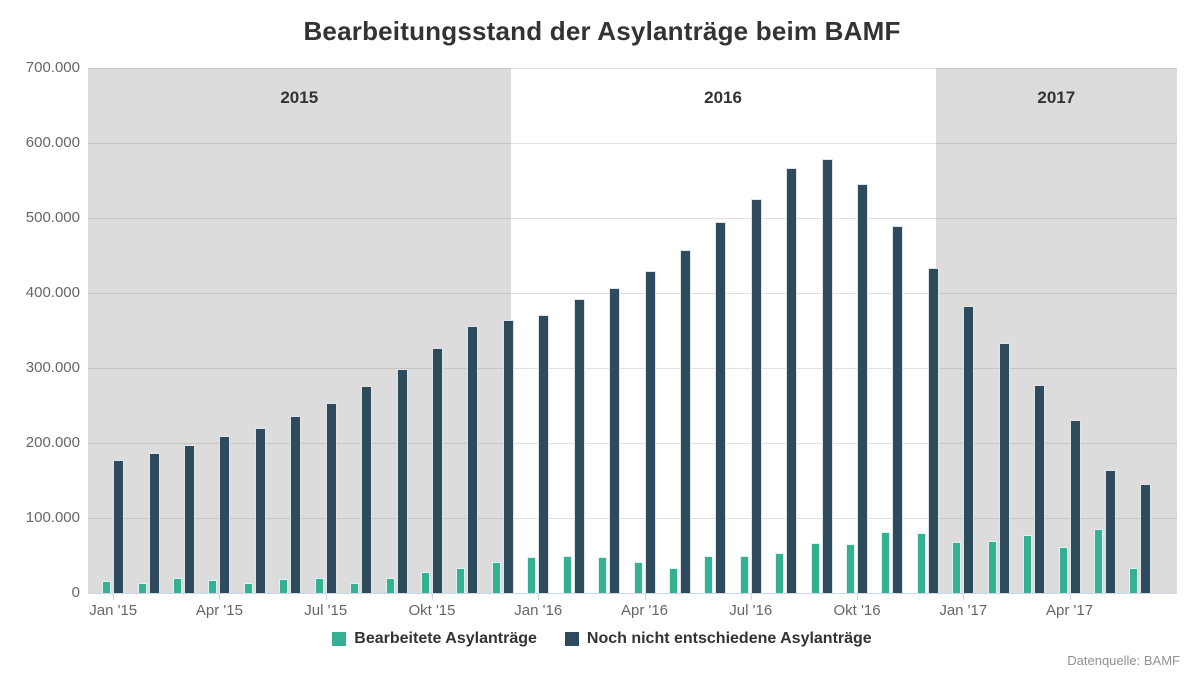 This screenshot has width=1204, height=680. What do you see at coordinates (1056, 97) in the screenshot?
I see `year-band-label: 2017` at bounding box center [1056, 97].